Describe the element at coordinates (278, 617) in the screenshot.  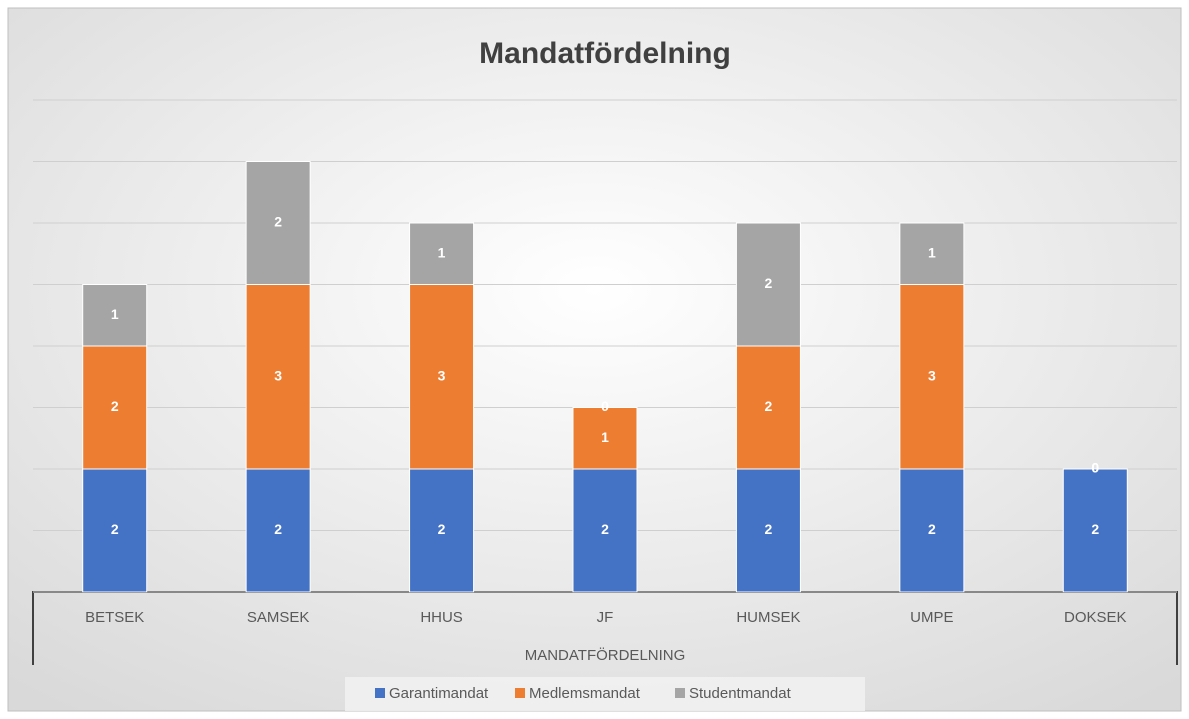
I see `x-tick-label: SAMSEK` at that location.